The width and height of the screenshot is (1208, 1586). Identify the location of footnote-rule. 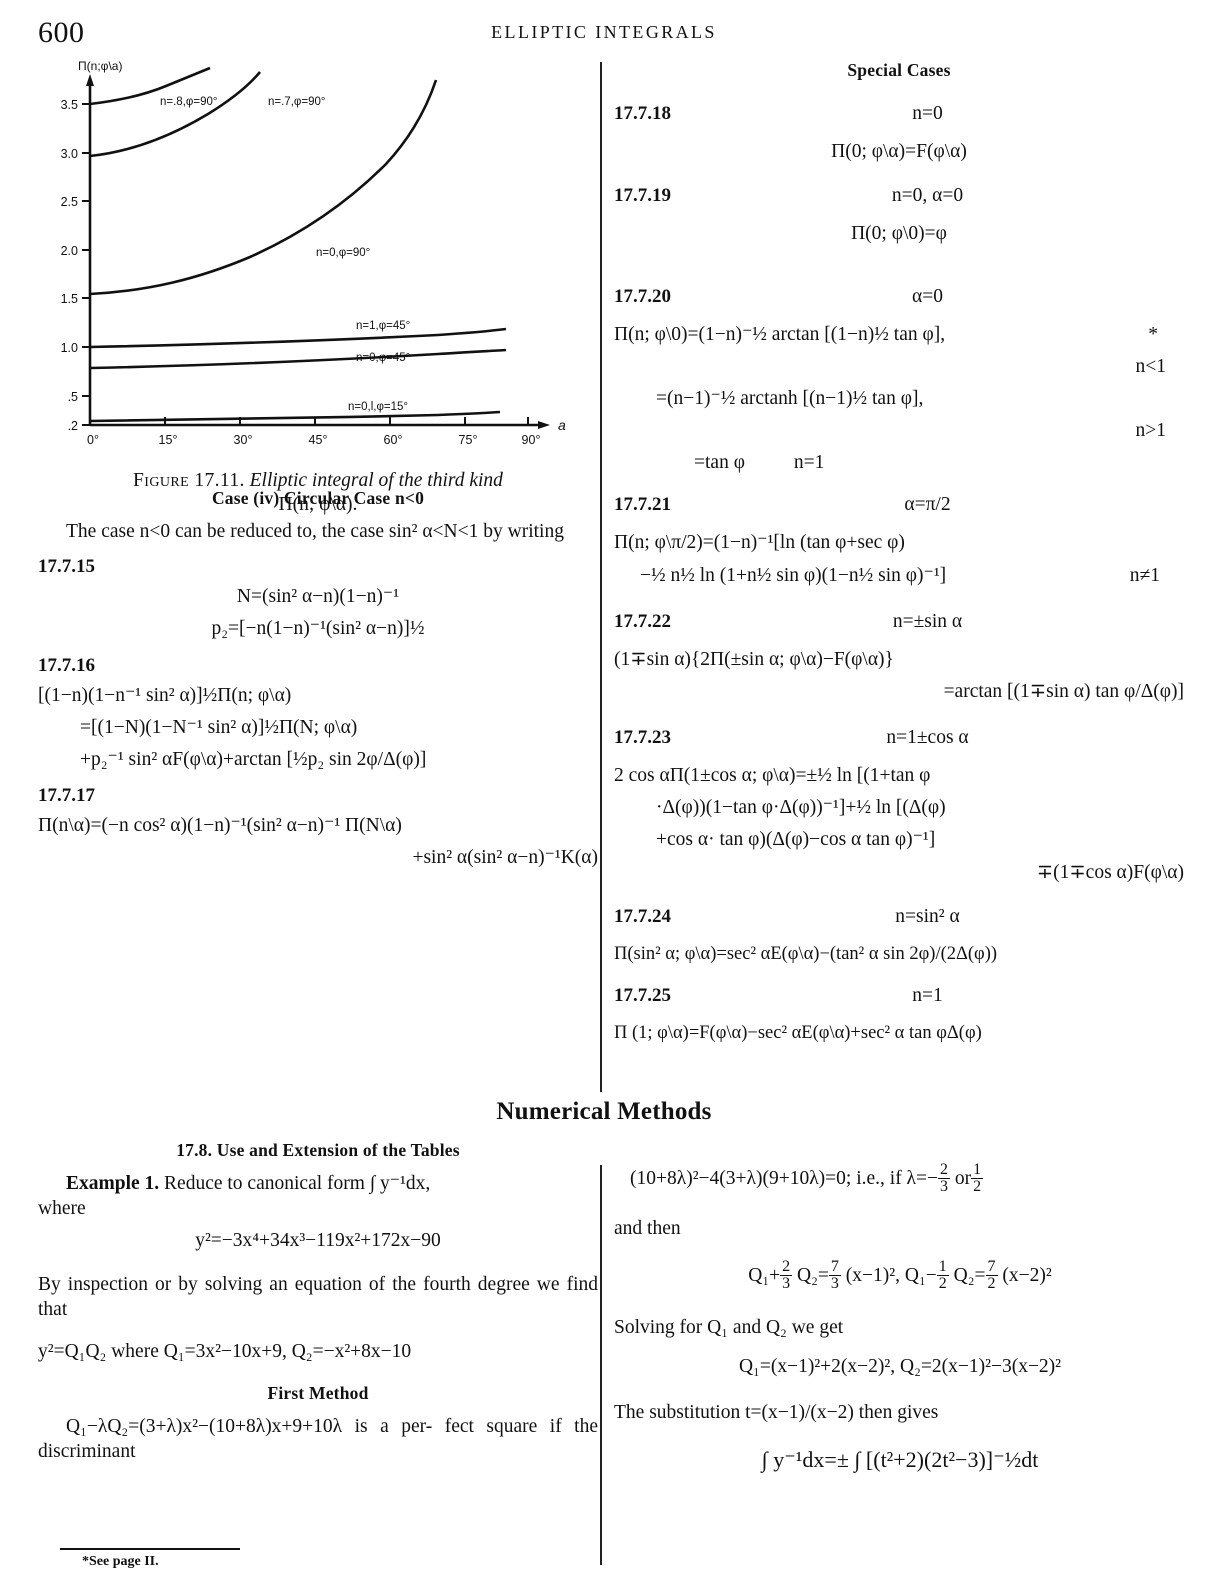
(150, 1549).